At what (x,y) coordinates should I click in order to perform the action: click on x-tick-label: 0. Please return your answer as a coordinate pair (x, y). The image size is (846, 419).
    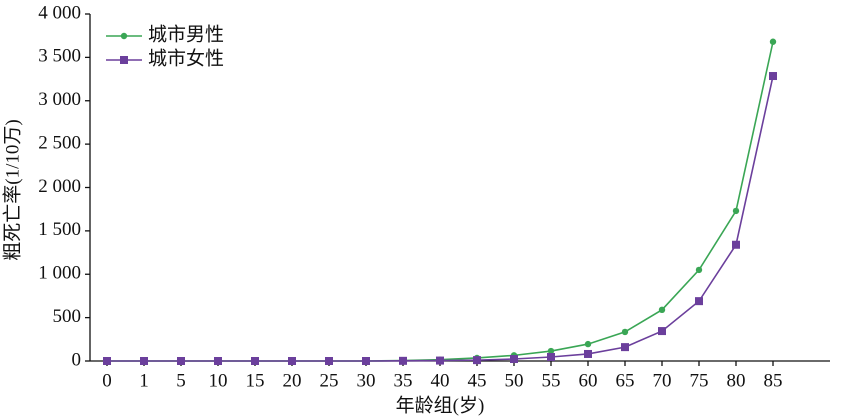
    Looking at the image, I should click on (107, 380).